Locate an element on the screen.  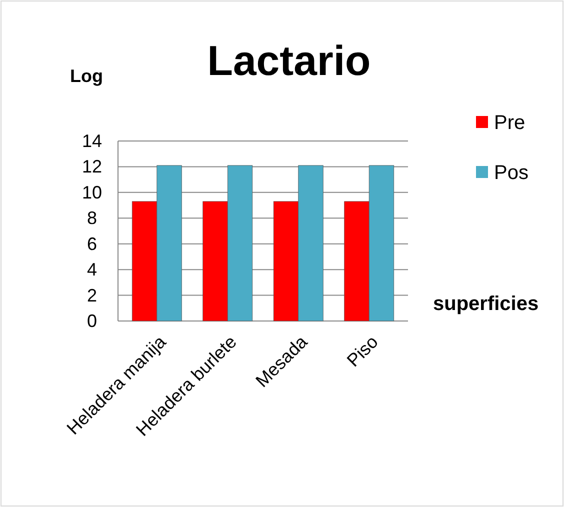
y-tick-label: 4 is located at coordinates (92, 270).